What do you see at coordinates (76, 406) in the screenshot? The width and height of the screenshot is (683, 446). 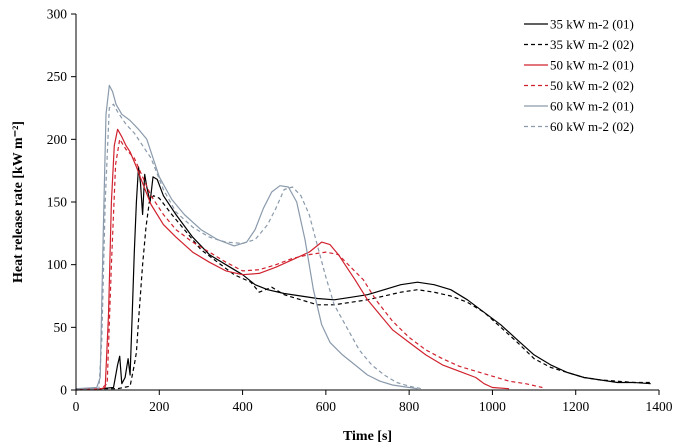 I see `x-tick-label: 0` at bounding box center [76, 406].